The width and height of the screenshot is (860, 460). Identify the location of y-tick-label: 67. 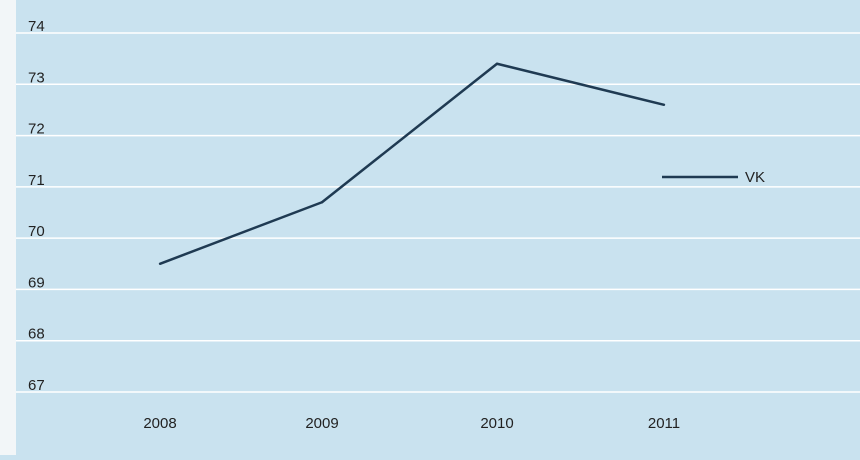
(36, 385).